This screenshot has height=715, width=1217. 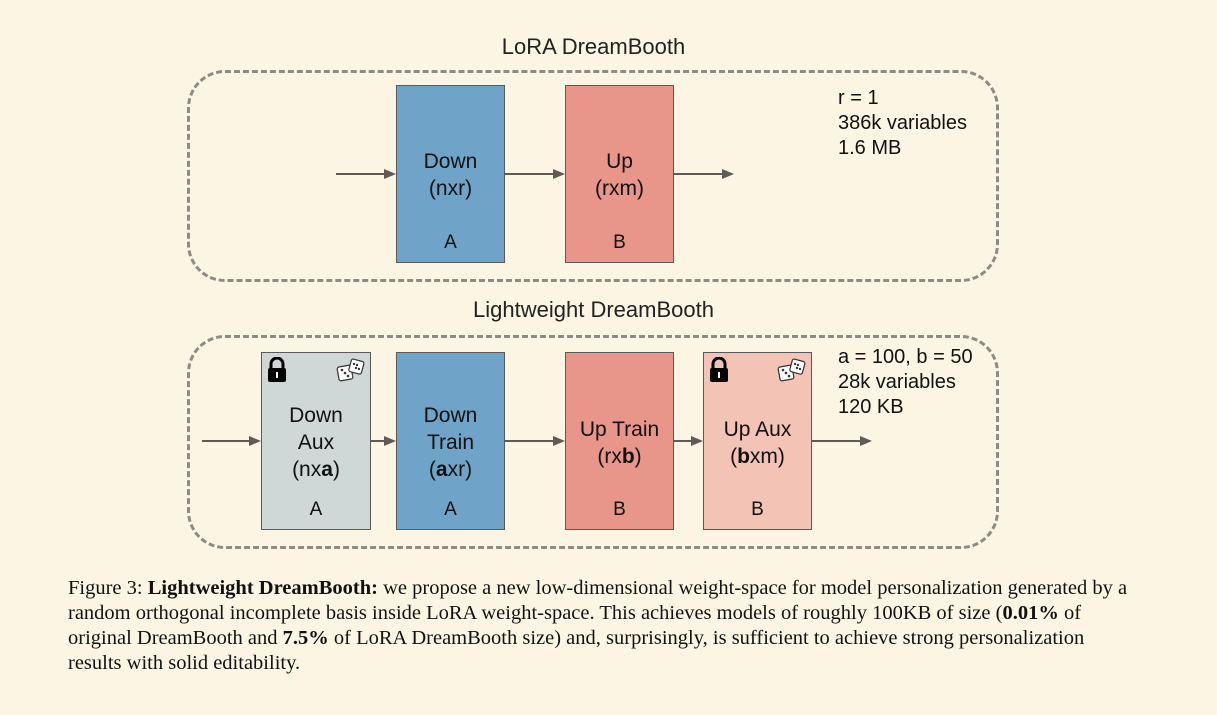 I want to click on caption-text-2: of original DreamBooth and, so click(x=575, y=625).